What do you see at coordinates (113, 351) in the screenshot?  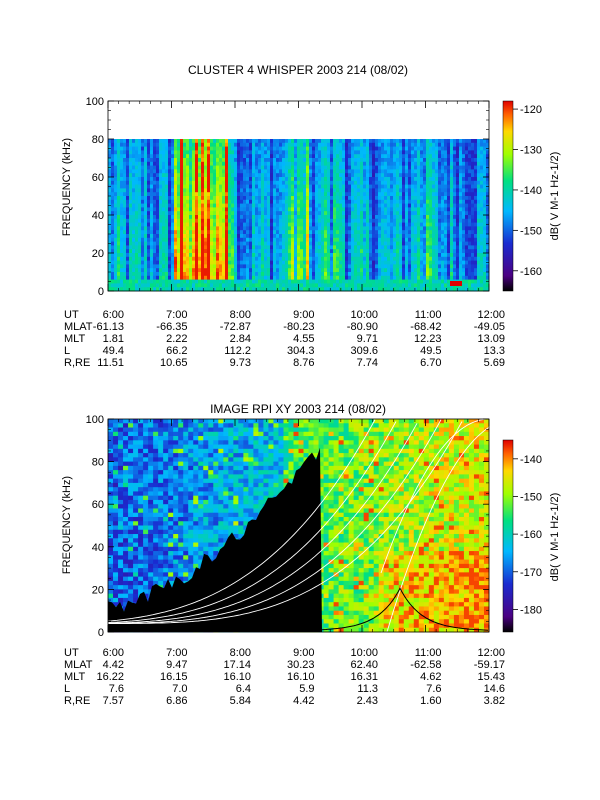 I see `ephemeris-value: 49.4` at bounding box center [113, 351].